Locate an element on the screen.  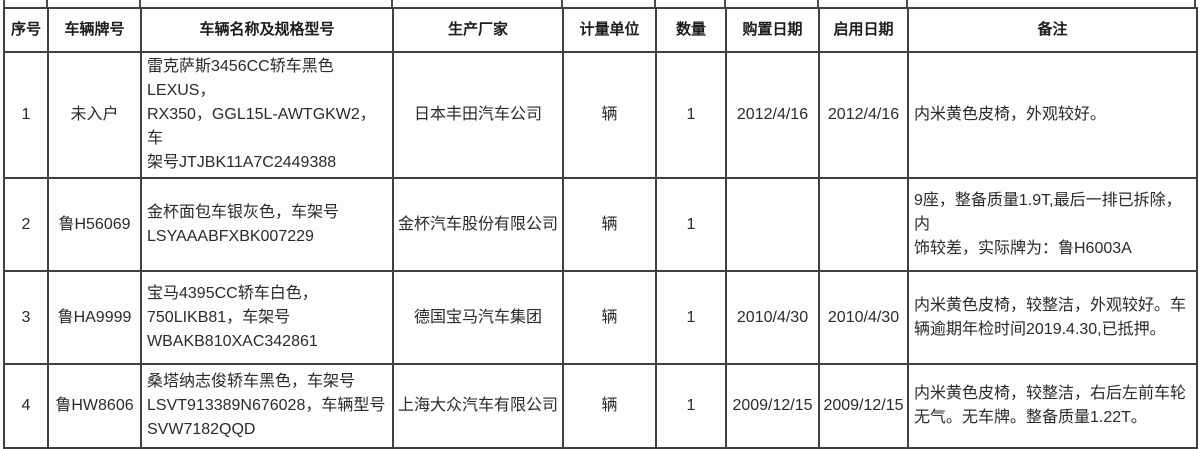
cell-purchase-date: 2009/12/15 is located at coordinates (772, 406).